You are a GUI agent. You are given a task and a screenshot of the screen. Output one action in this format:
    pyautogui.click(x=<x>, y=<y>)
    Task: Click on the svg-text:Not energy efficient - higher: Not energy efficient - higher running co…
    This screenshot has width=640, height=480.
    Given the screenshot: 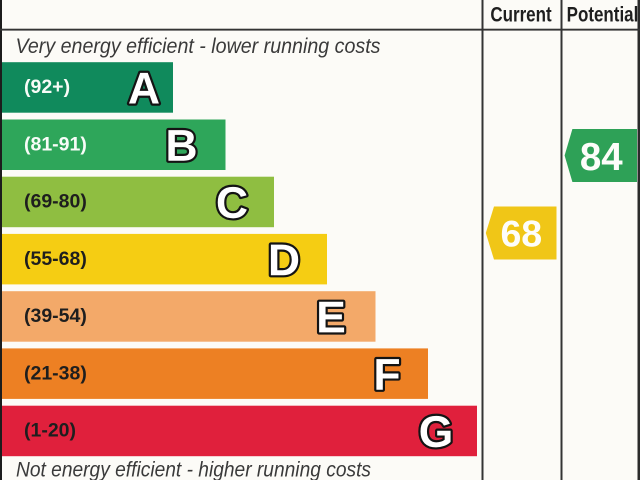 What is the action you would take?
    pyautogui.click(x=193, y=469)
    